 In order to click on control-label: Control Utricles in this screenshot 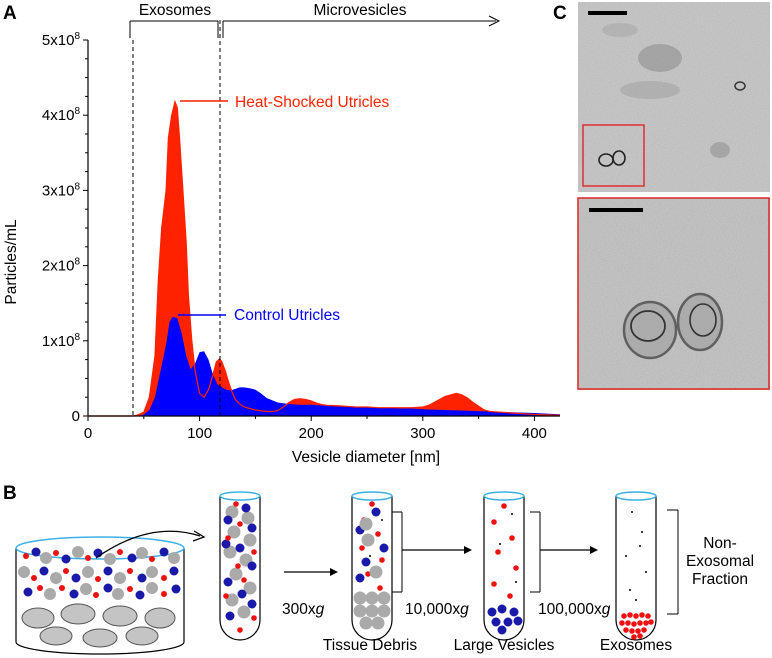, I will do `click(287, 315)`.